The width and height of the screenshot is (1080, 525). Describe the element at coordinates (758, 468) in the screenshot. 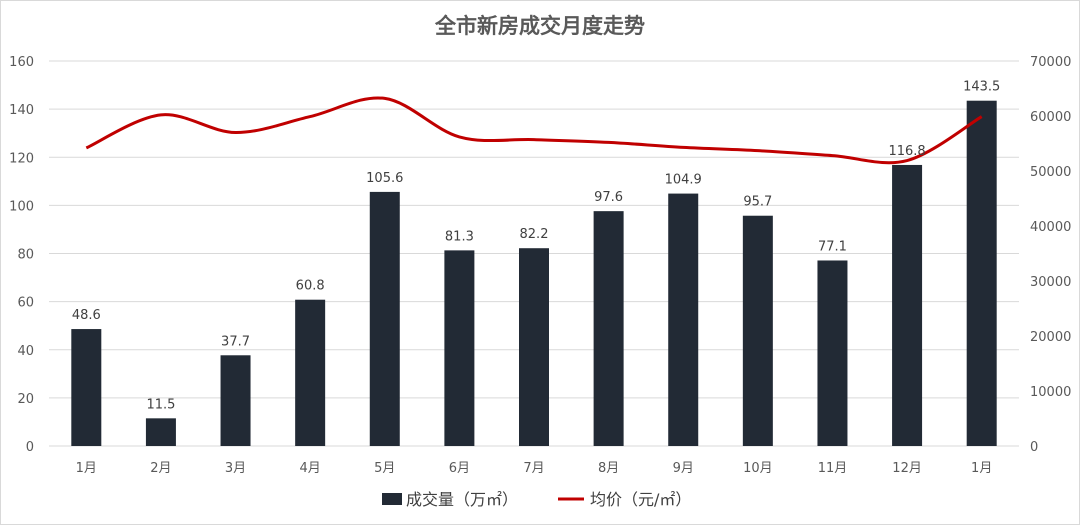

I see `x-axis-tick-label: 10月` at that location.